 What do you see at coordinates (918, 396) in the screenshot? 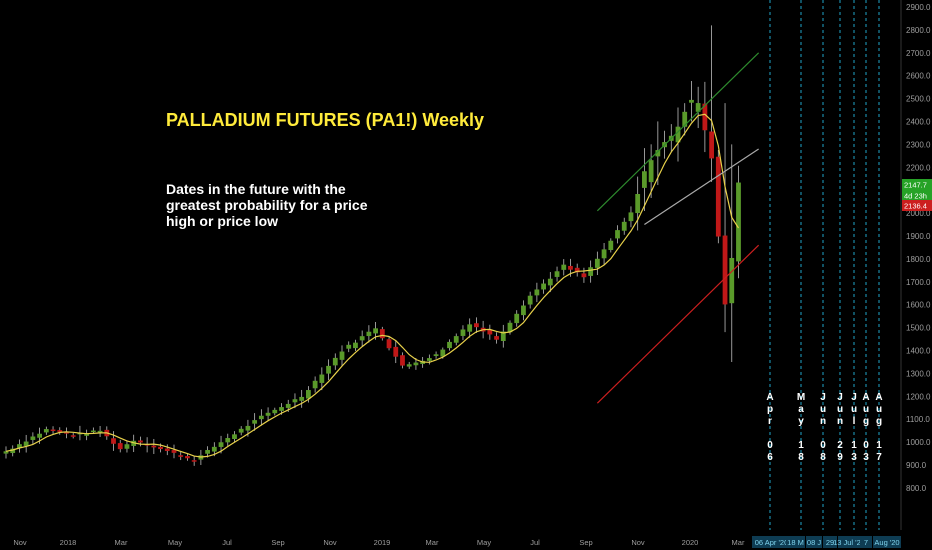
I see `y-tick-label: 1200.0` at bounding box center [918, 396].